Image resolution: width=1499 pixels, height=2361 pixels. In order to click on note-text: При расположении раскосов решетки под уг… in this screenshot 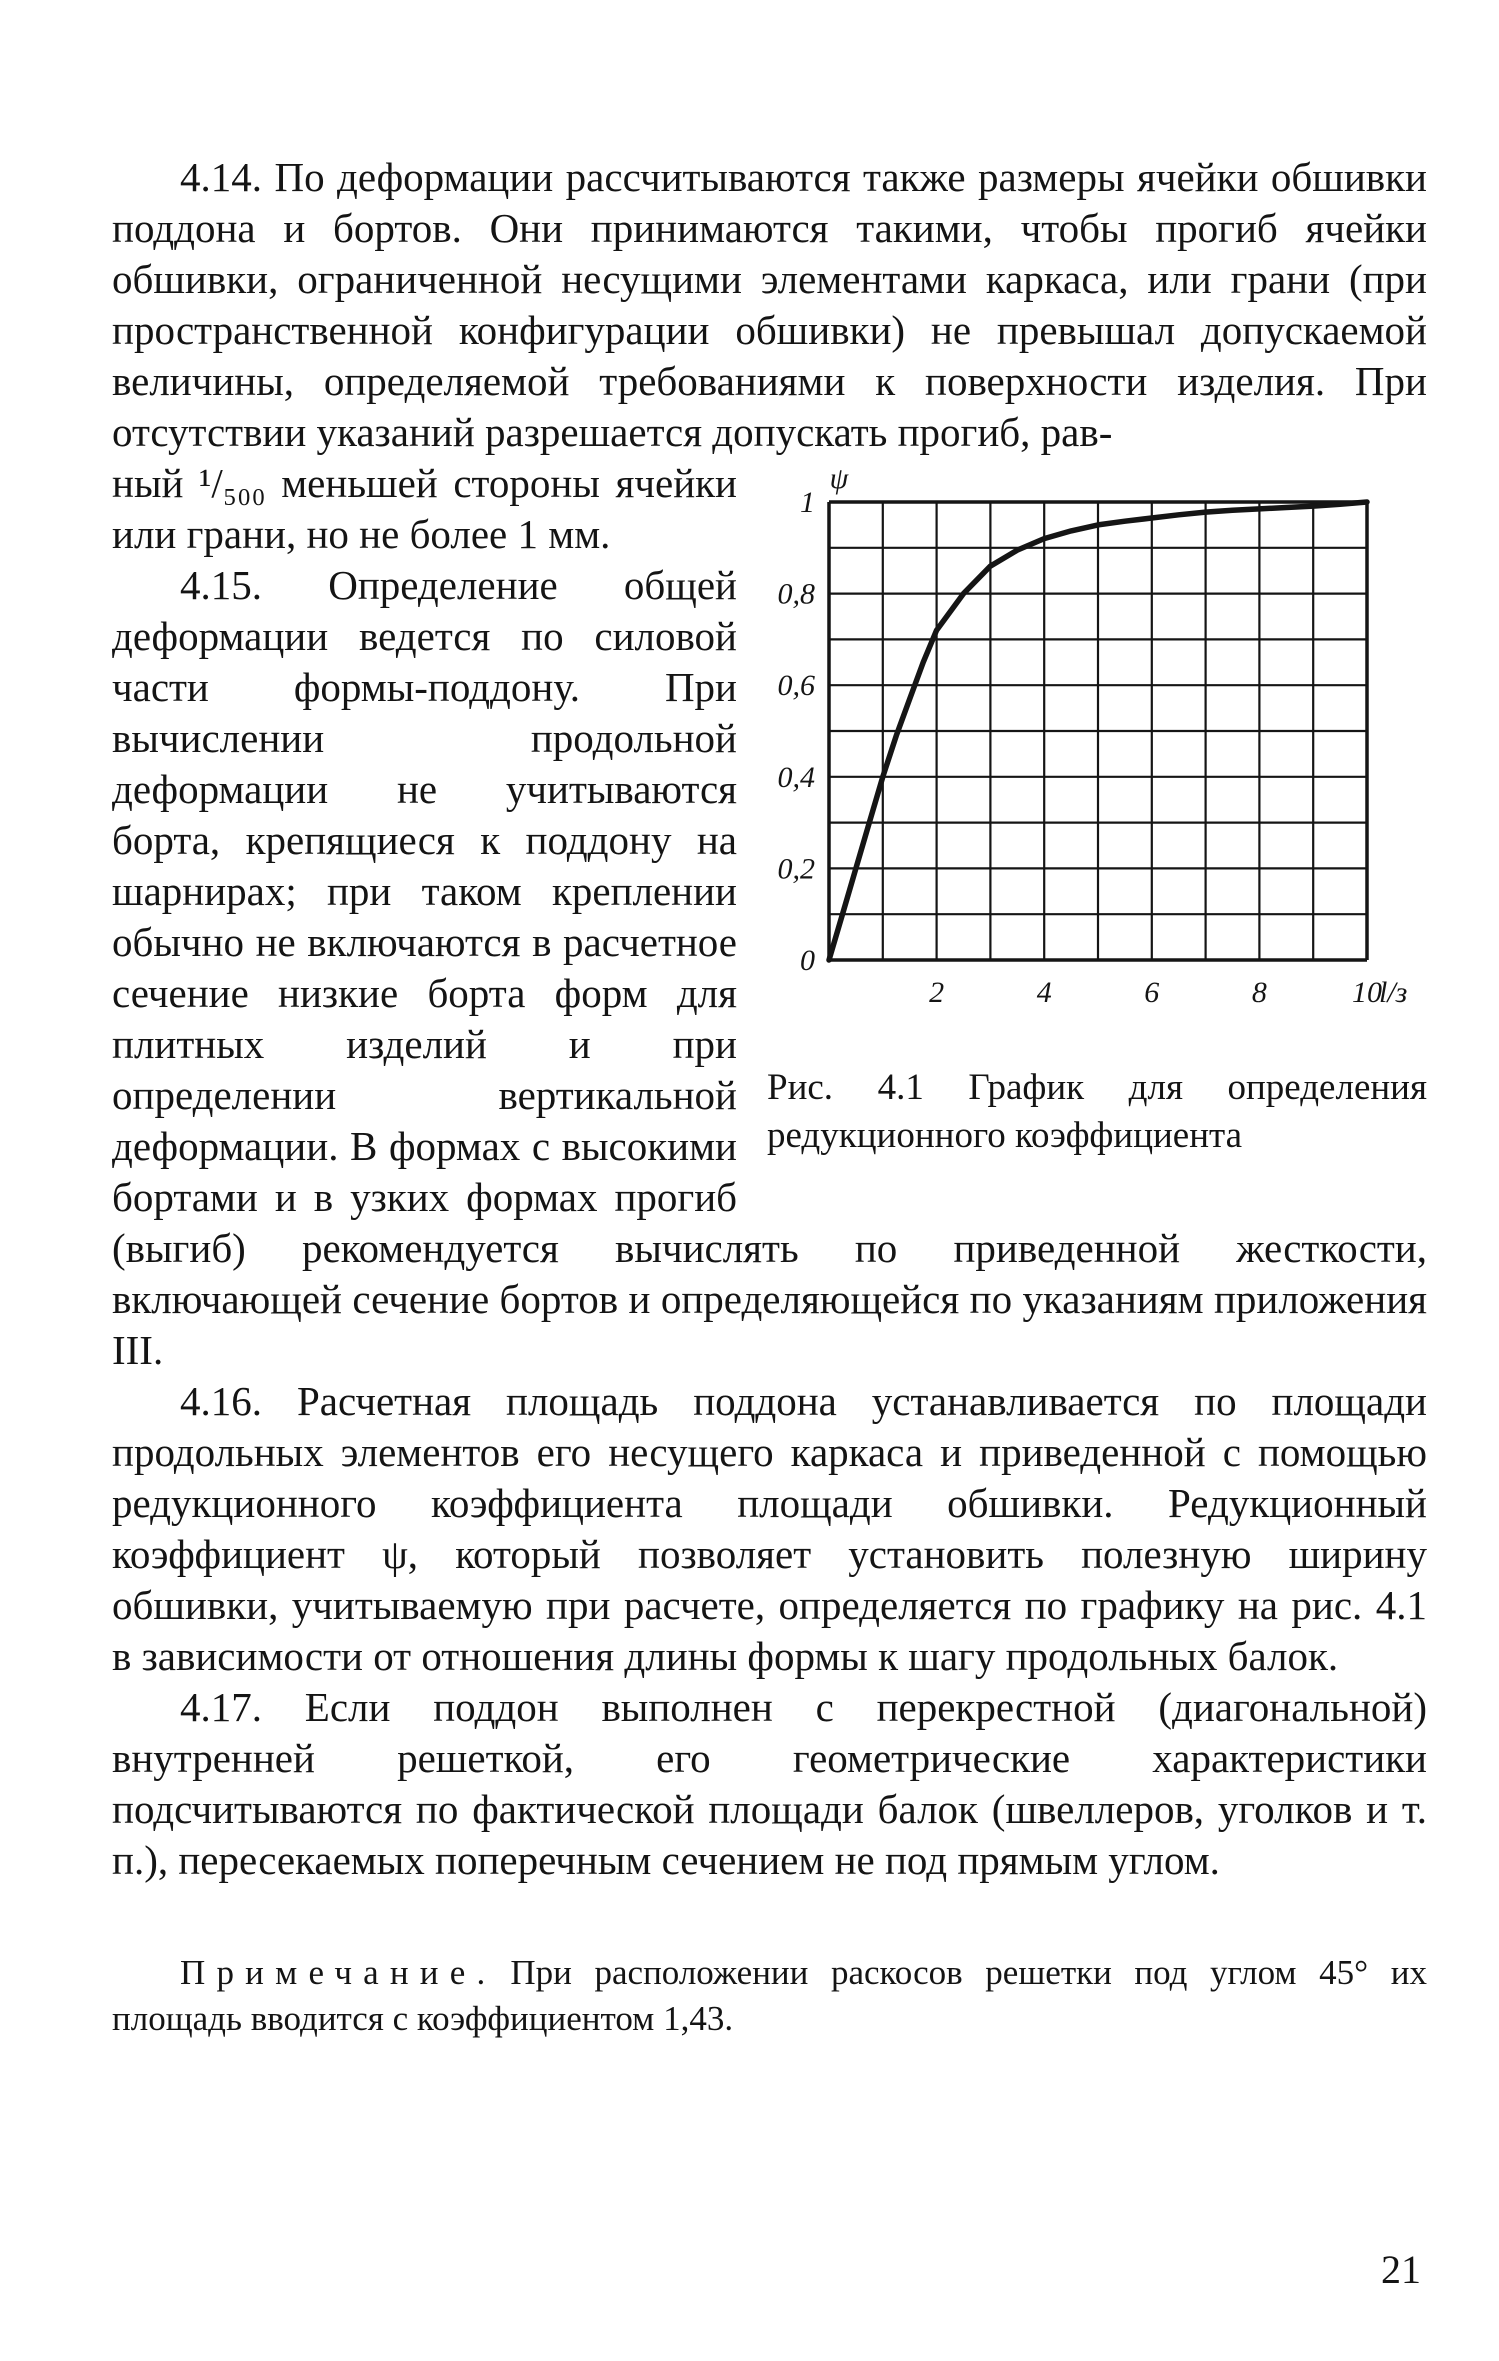, I will do `click(769, 1995)`.